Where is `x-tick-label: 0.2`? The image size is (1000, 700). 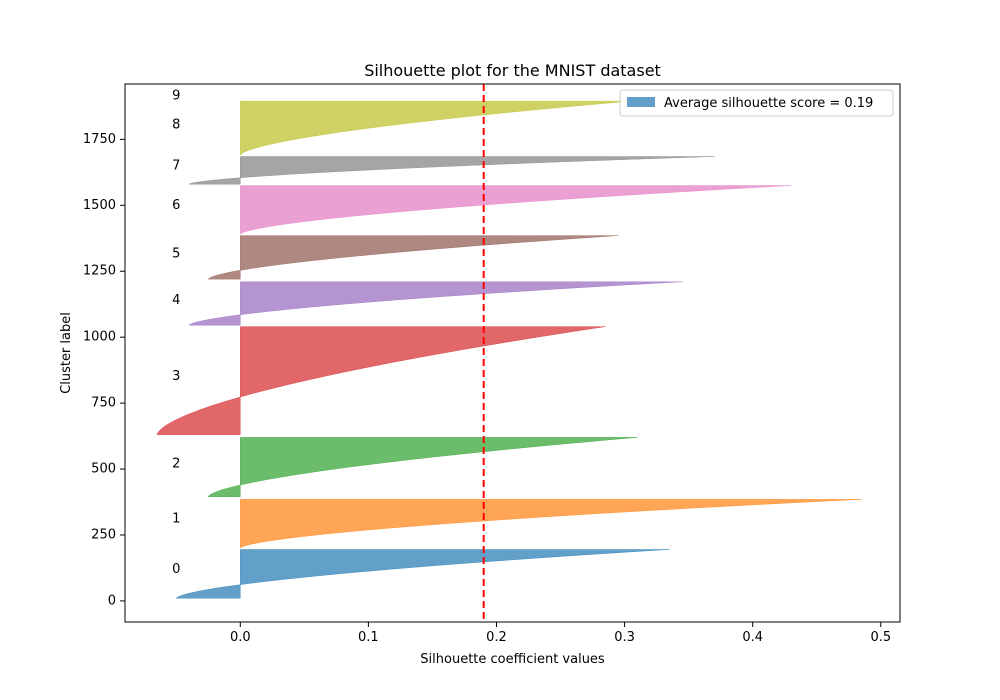 x-tick-label: 0.2 is located at coordinates (496, 637).